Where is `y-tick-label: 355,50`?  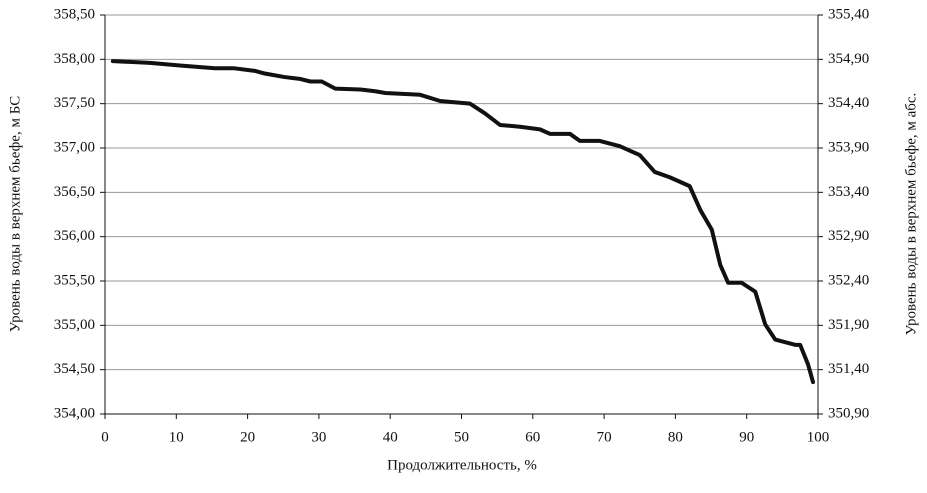 y-tick-label: 355,50 is located at coordinates (74, 280).